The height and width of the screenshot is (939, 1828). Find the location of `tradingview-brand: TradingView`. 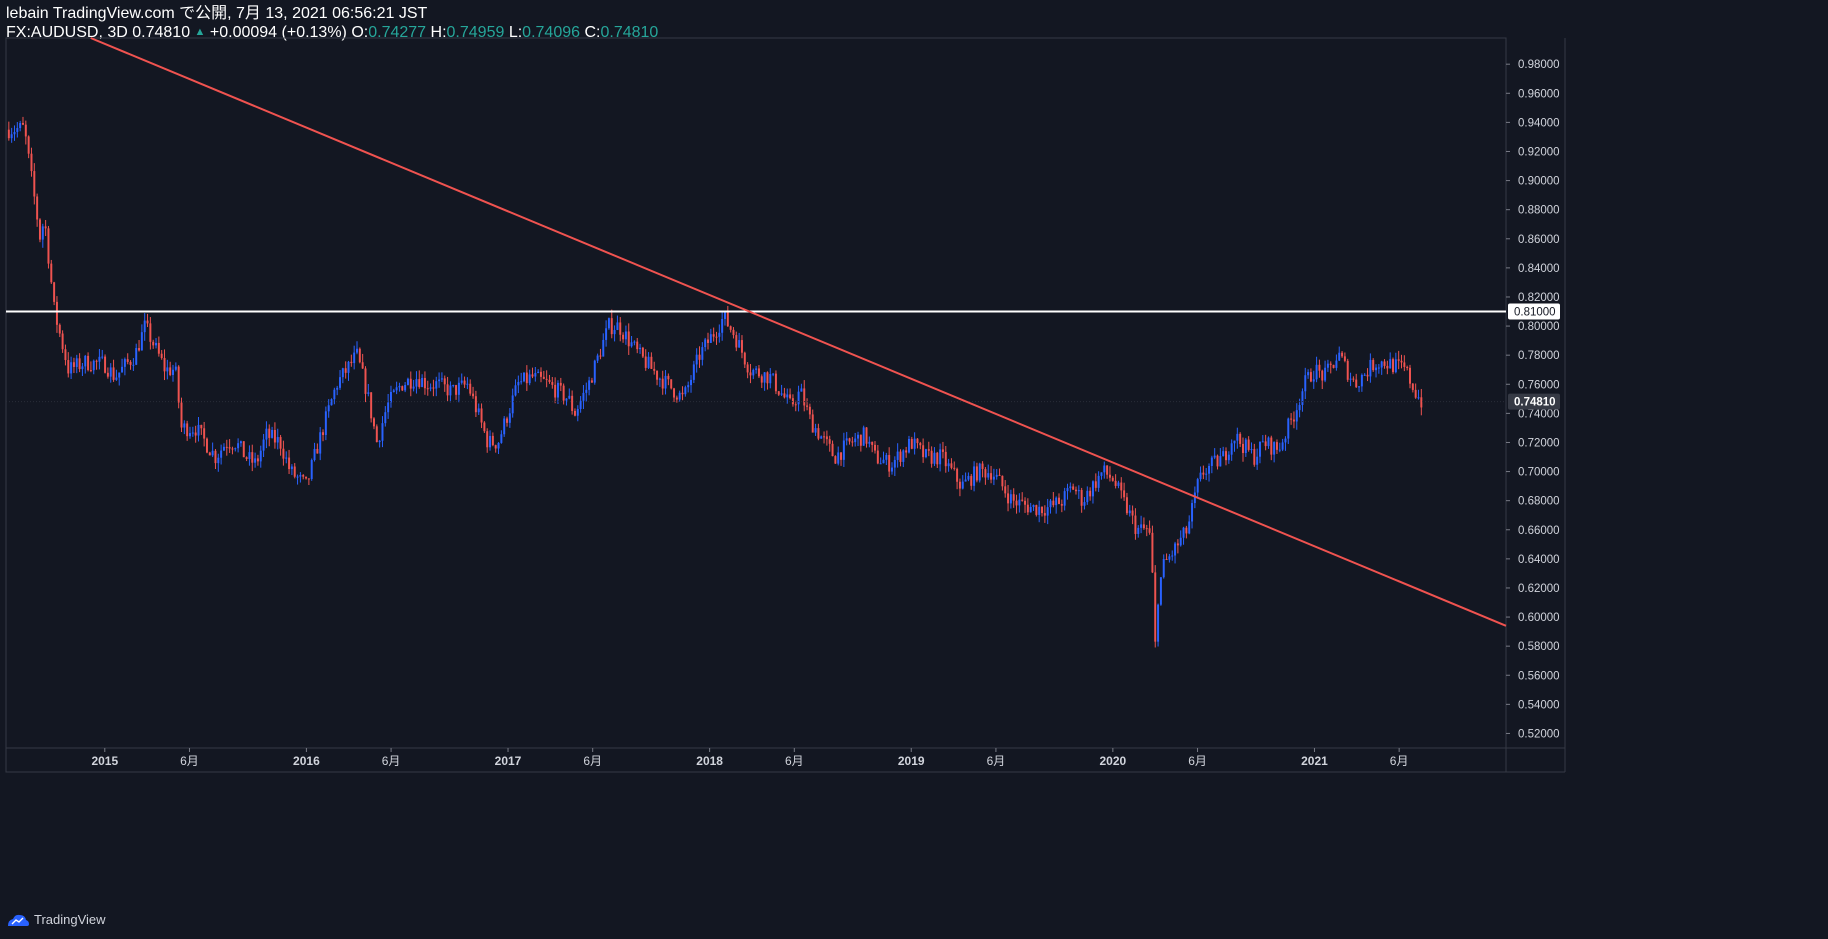

tradingview-brand: TradingView is located at coordinates (70, 919).